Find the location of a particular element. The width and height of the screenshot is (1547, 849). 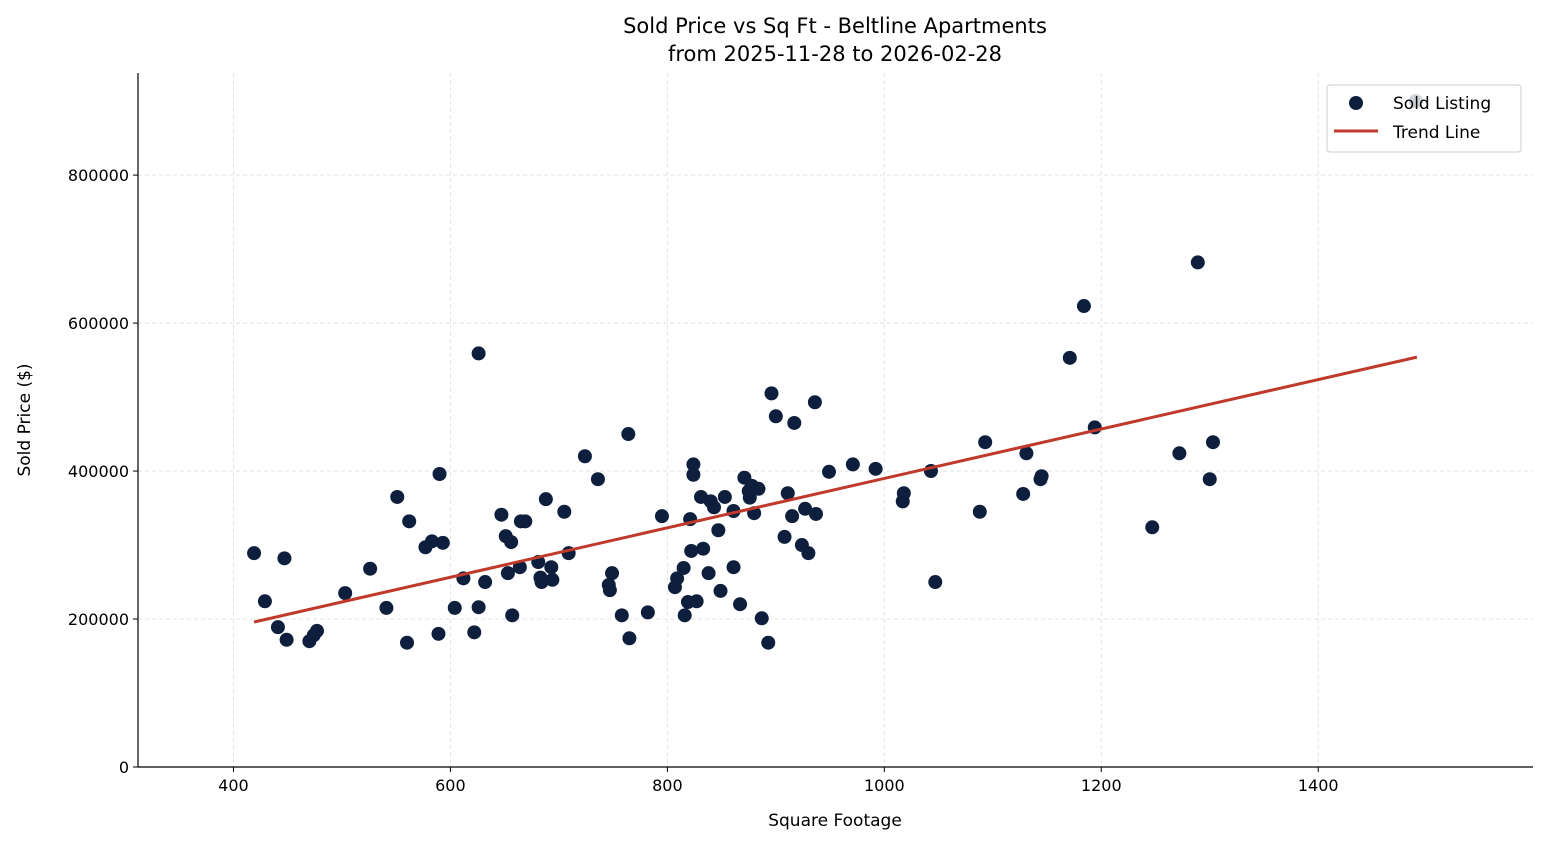

legend: Sold Listing Trend Line is located at coordinates (1424, 118).